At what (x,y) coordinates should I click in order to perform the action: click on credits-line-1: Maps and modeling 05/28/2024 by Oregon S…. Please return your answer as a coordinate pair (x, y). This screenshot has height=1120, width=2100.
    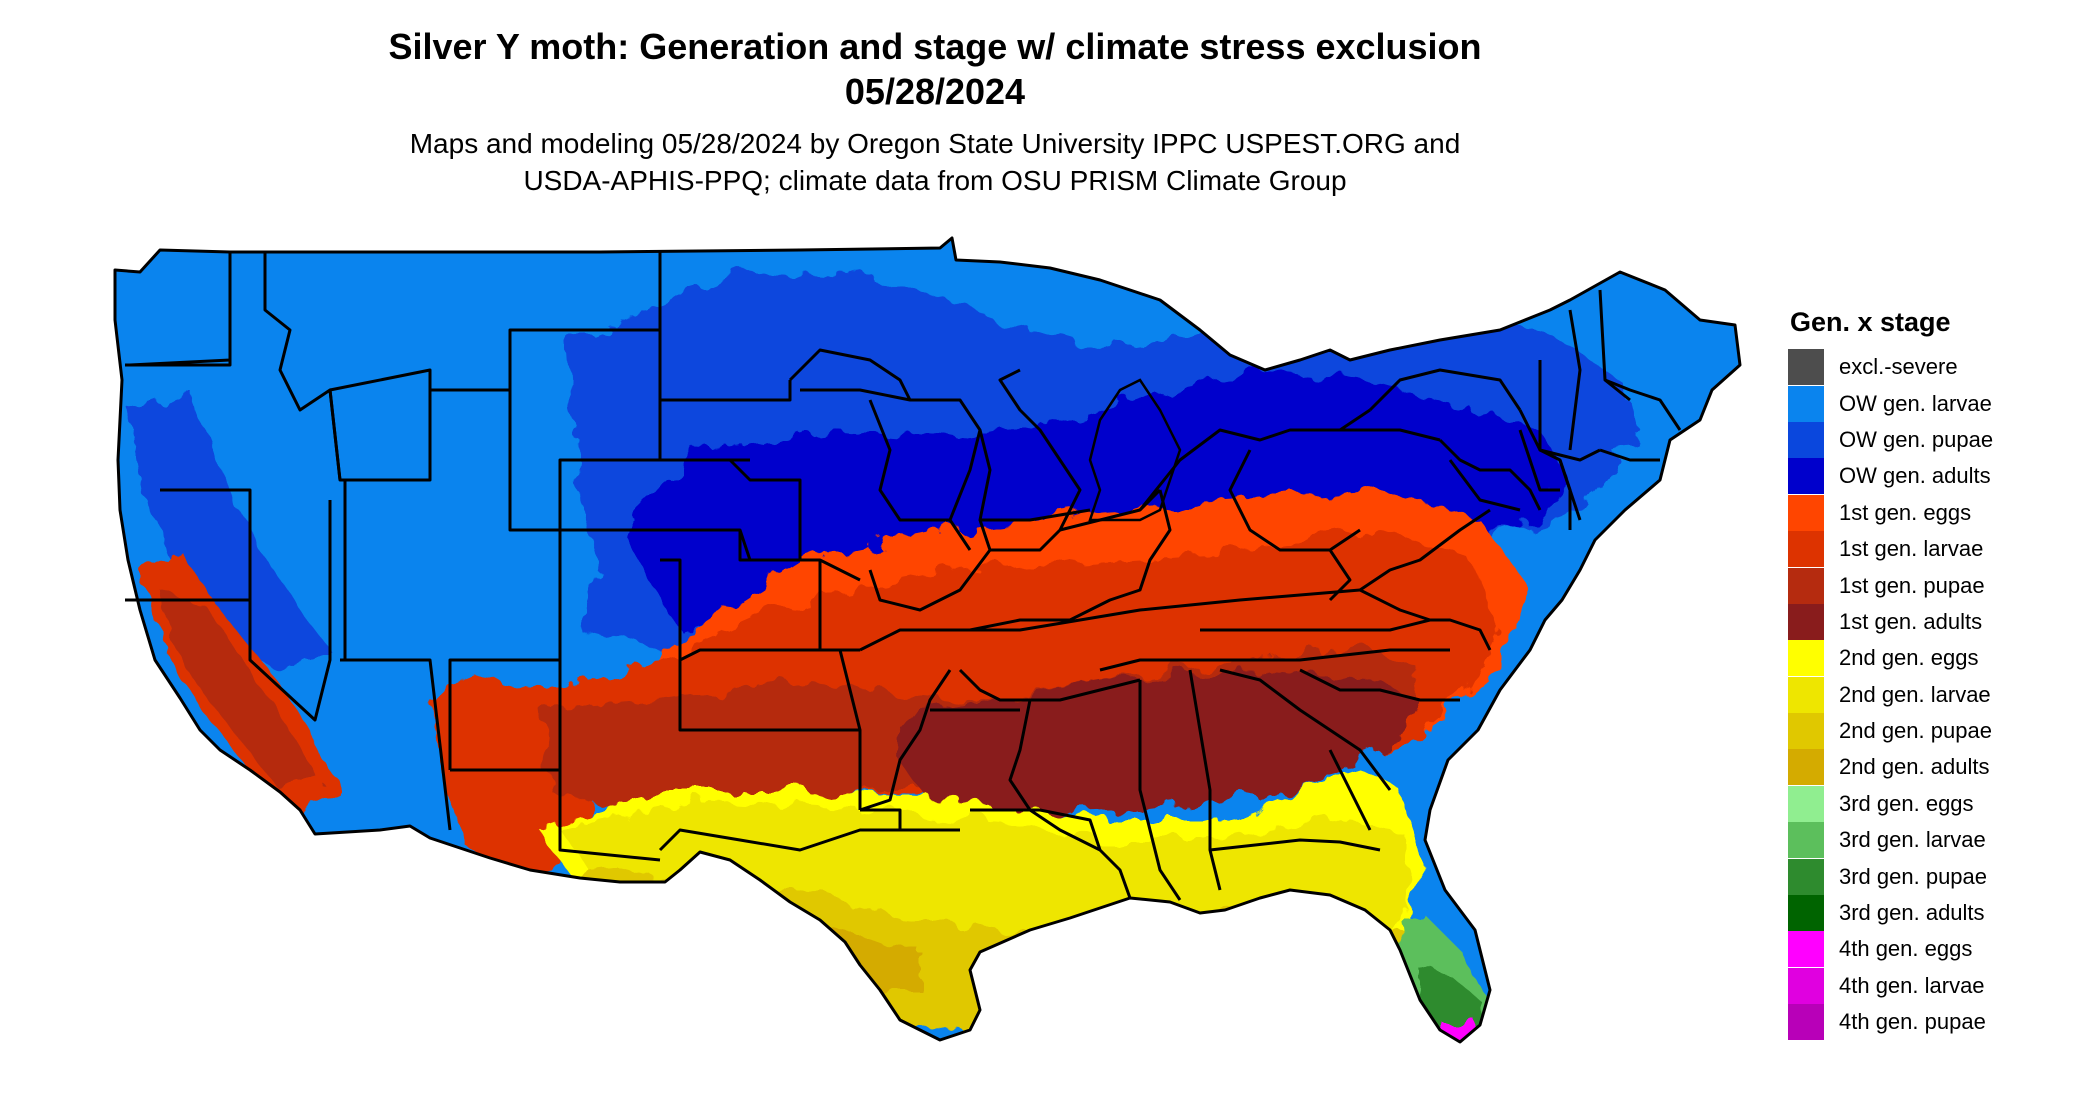
    Looking at the image, I should click on (935, 143).